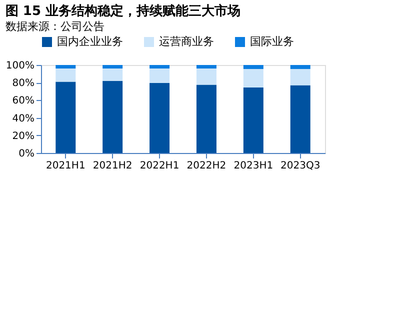 The image size is (406, 328). What do you see at coordinates (26, 154) in the screenshot?
I see `y-tick-label: 0%` at bounding box center [26, 154].